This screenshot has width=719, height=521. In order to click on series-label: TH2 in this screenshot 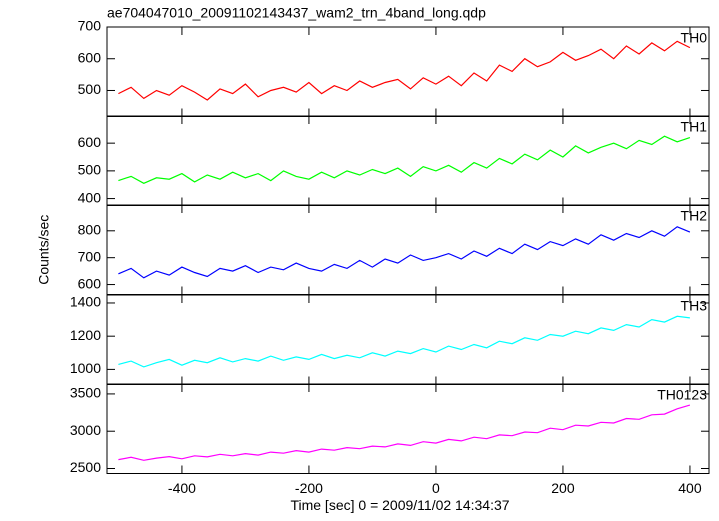, I will do `click(694, 216)`.